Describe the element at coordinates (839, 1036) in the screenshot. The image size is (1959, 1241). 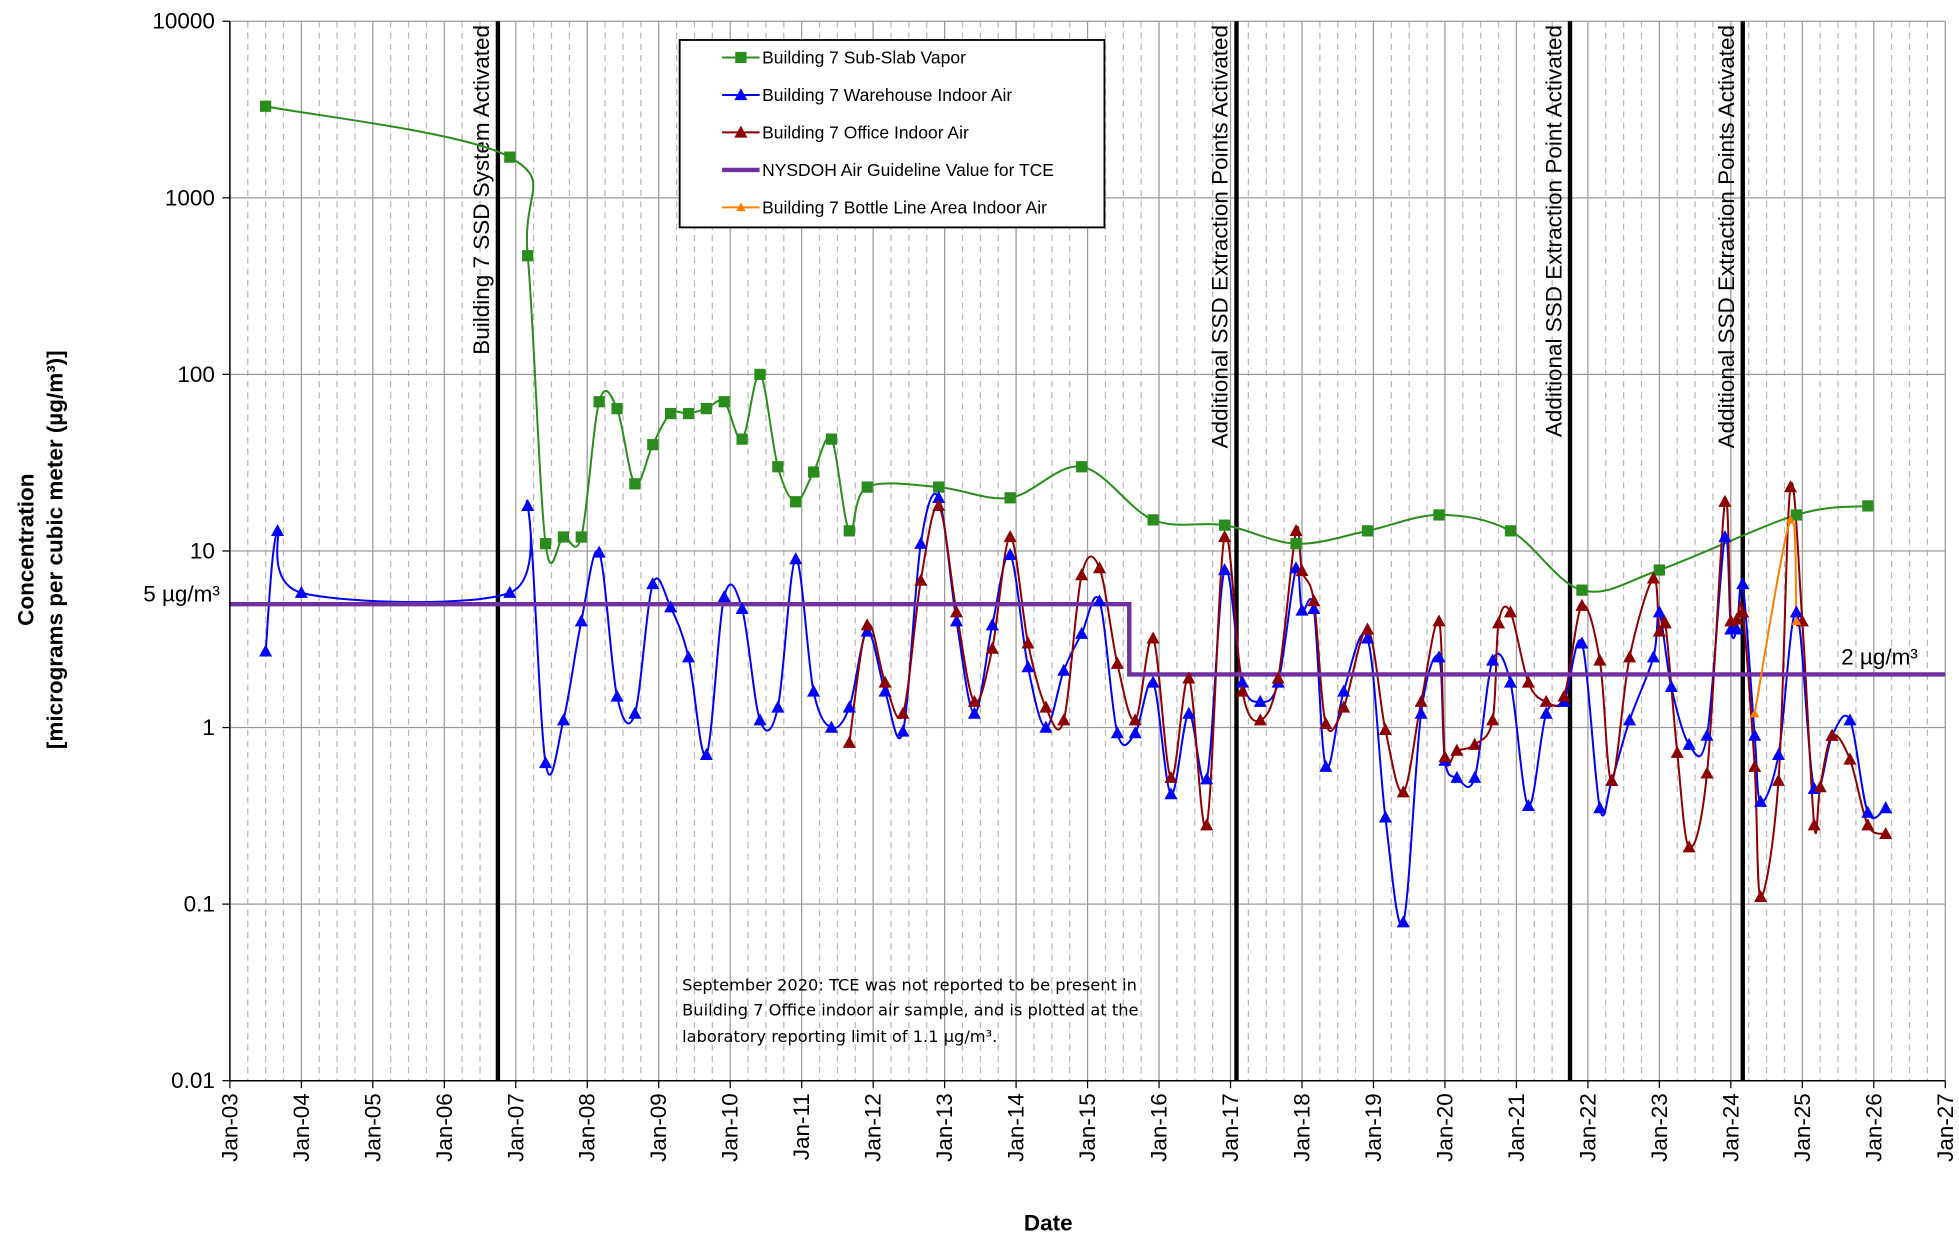
I see `note: laboratory reporting limit of 1.1 µg/m³.` at that location.